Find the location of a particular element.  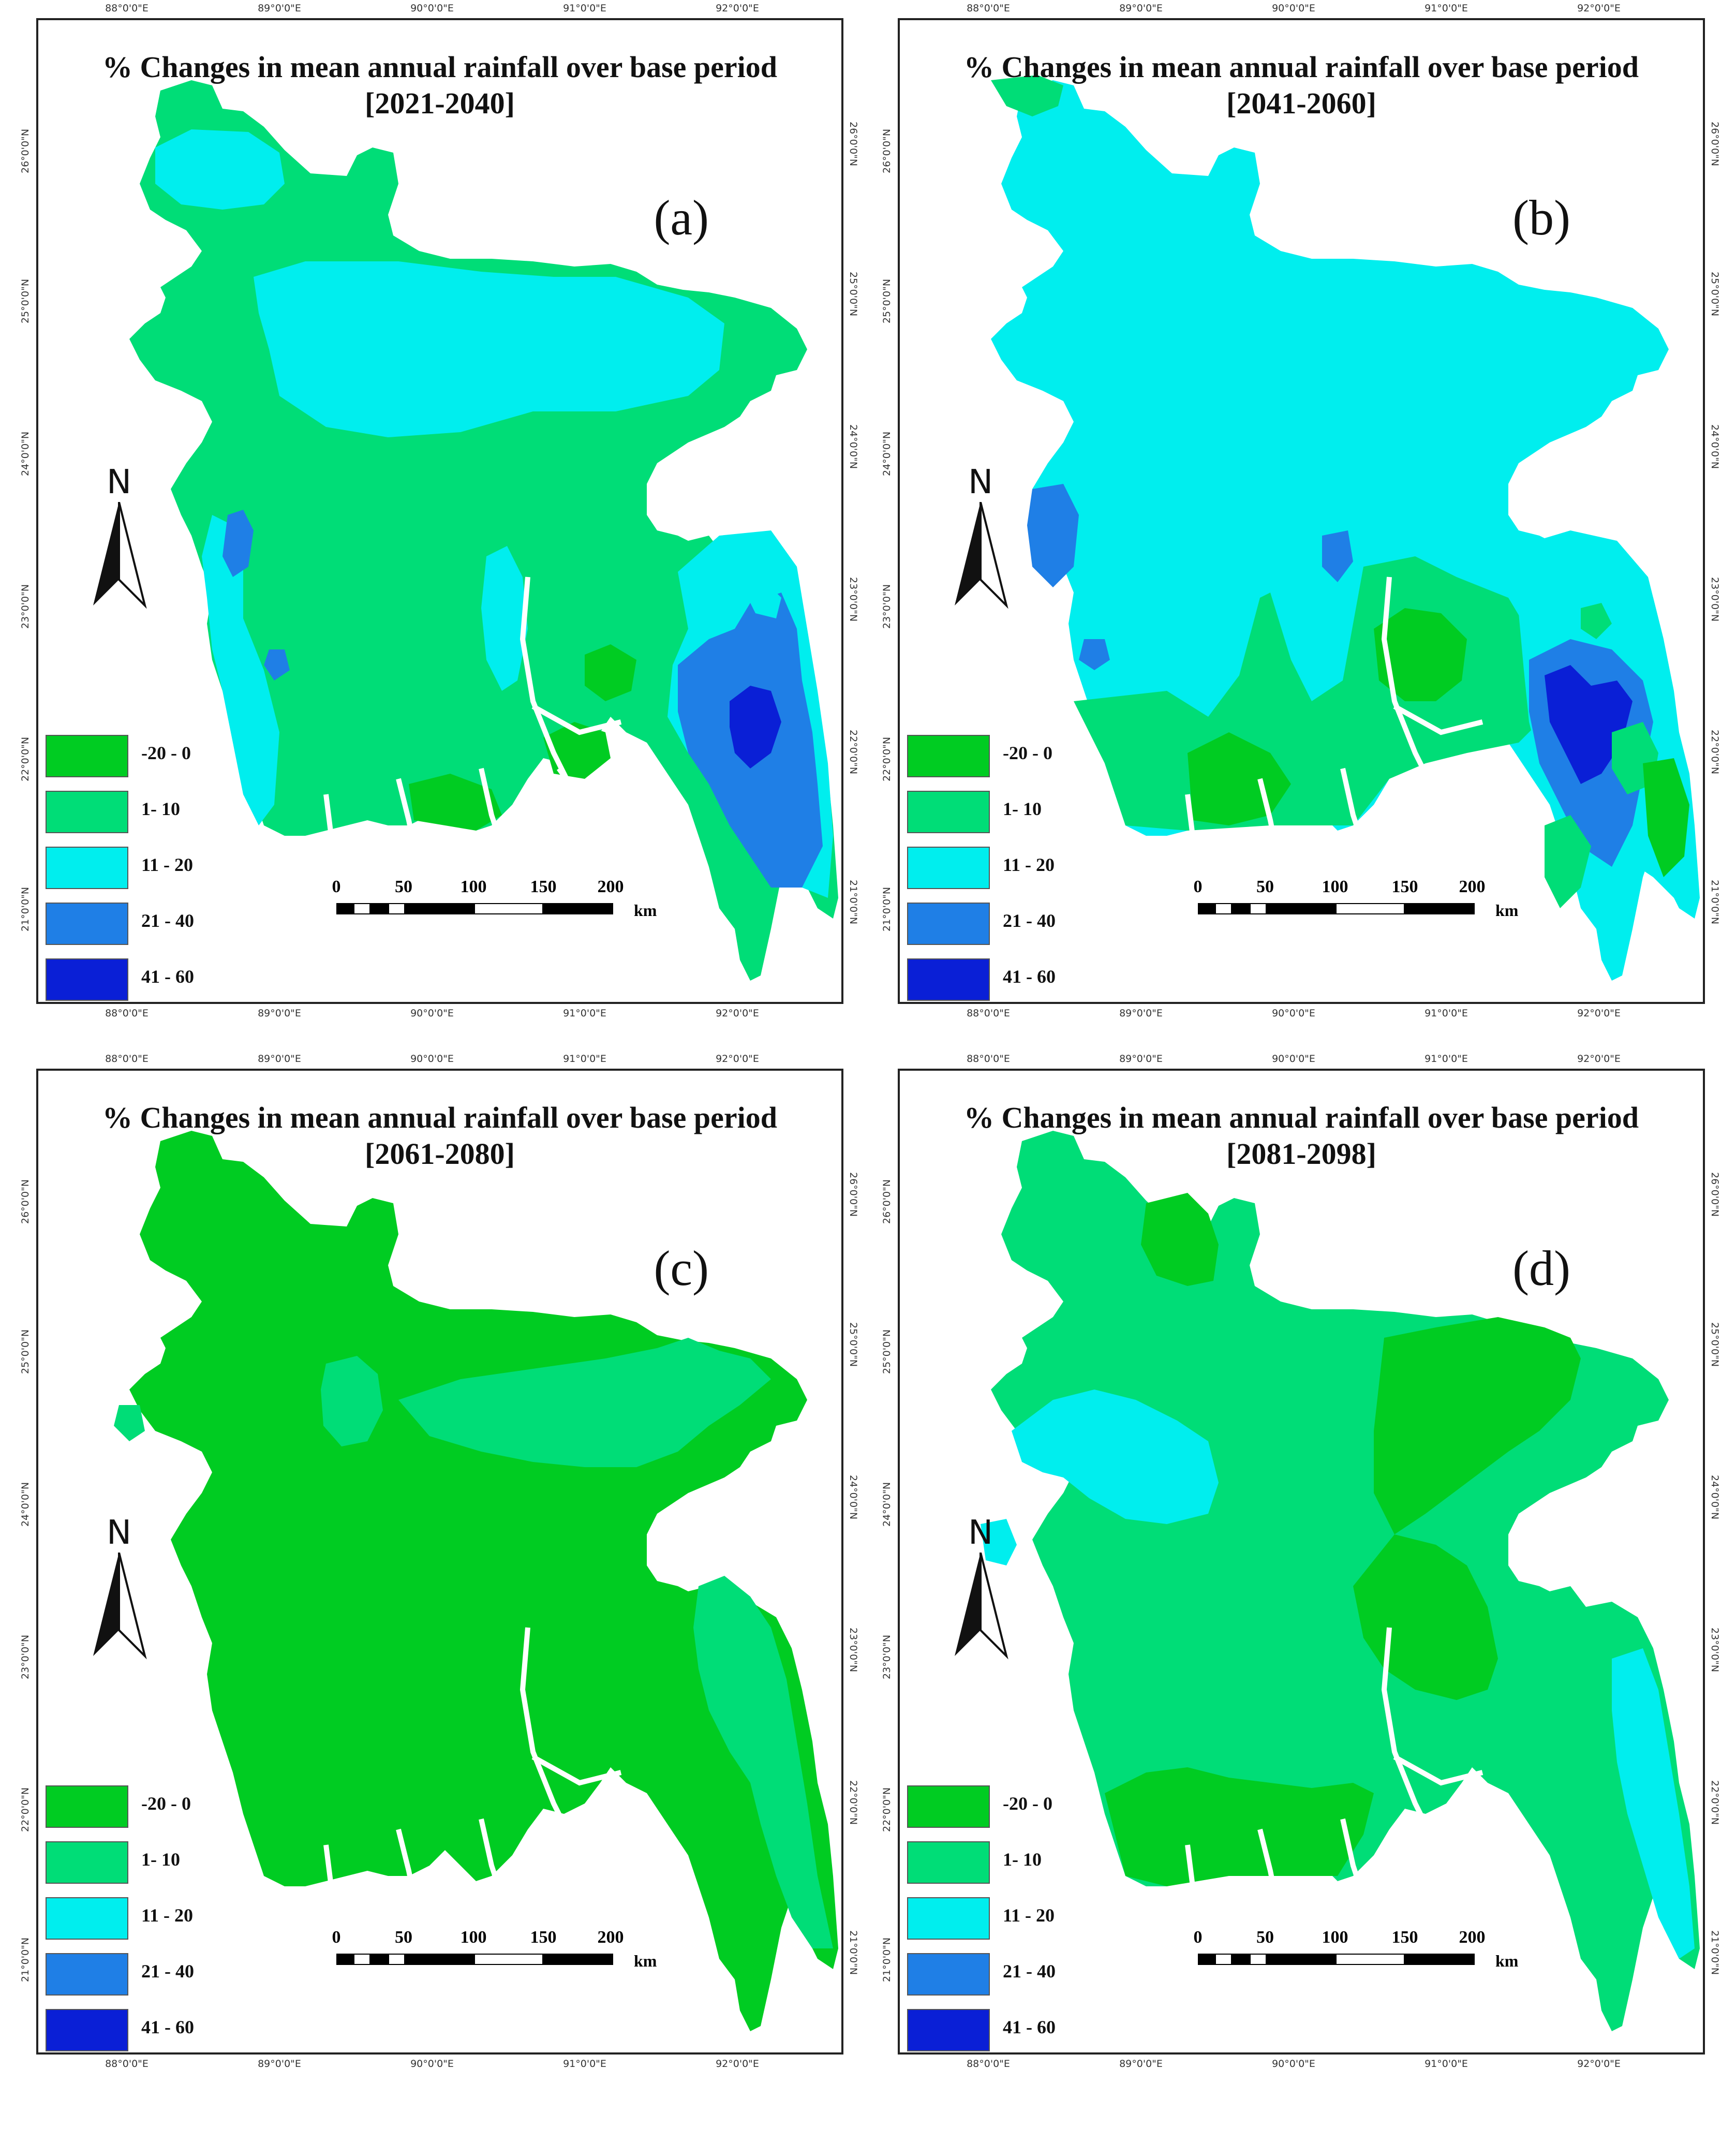

legend: -20 - 0 1- 10 11 - 20 21 - 40 41 - 60 is located at coordinates (154, 874).